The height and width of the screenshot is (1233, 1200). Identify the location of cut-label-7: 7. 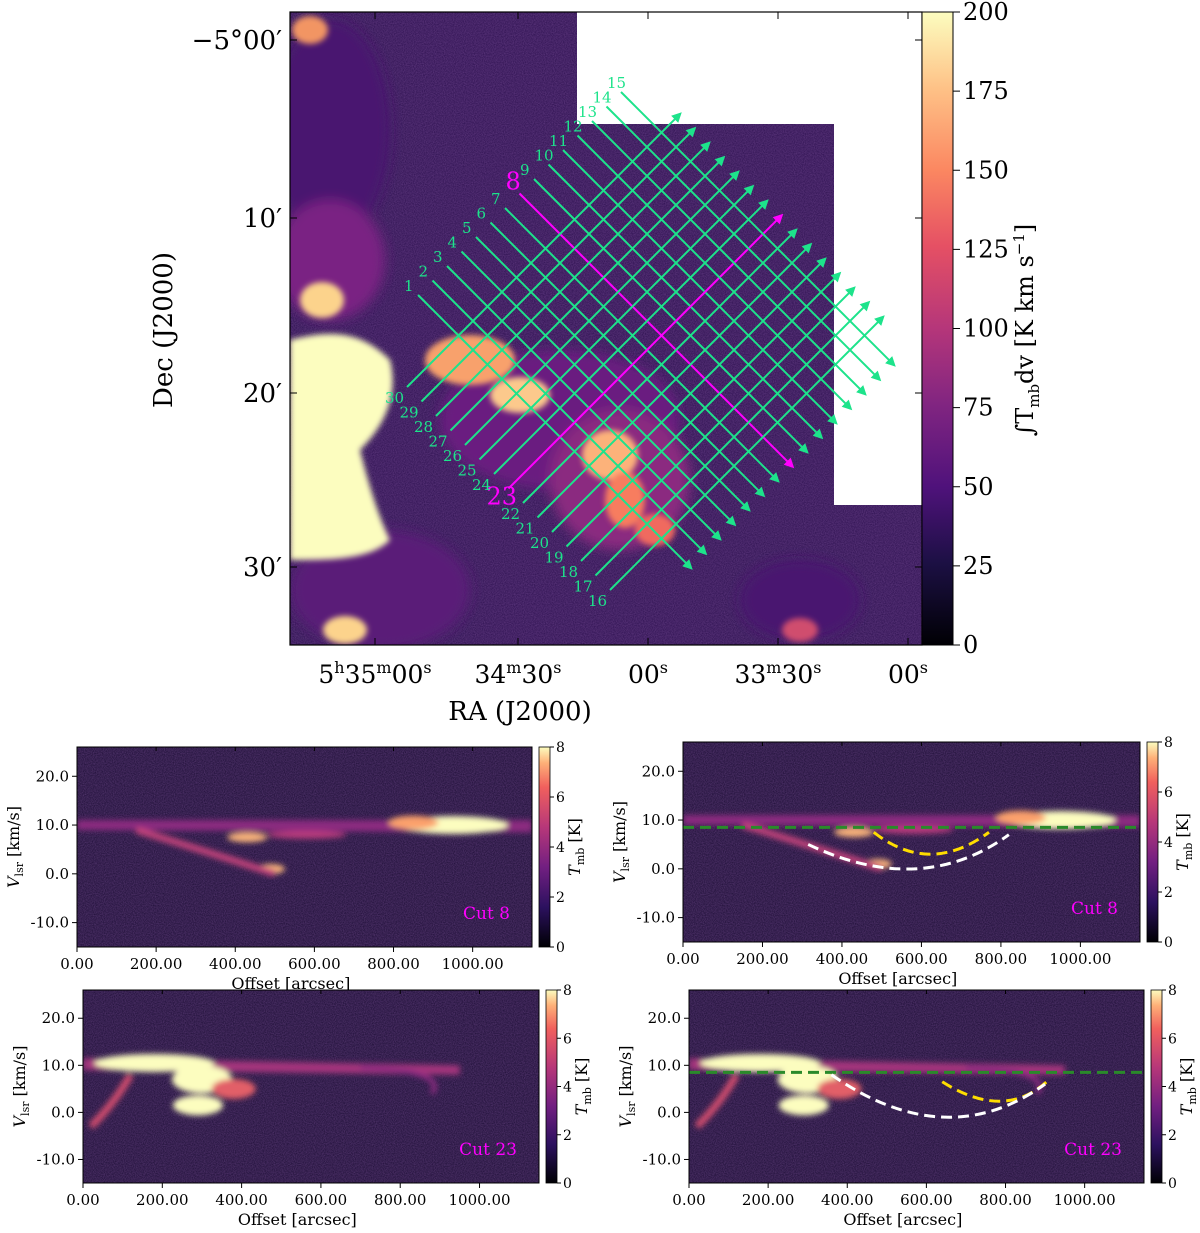
(496, 199).